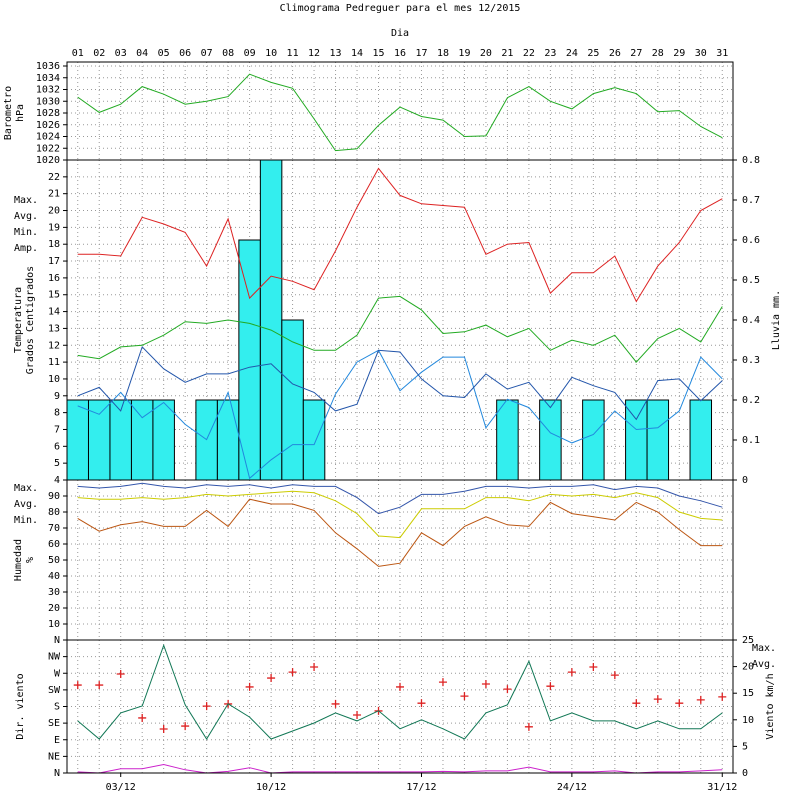 This screenshot has height=800, width=800. What do you see at coordinates (20, 706) in the screenshot?
I see `y-axis-title: Dir. viento` at bounding box center [20, 706].